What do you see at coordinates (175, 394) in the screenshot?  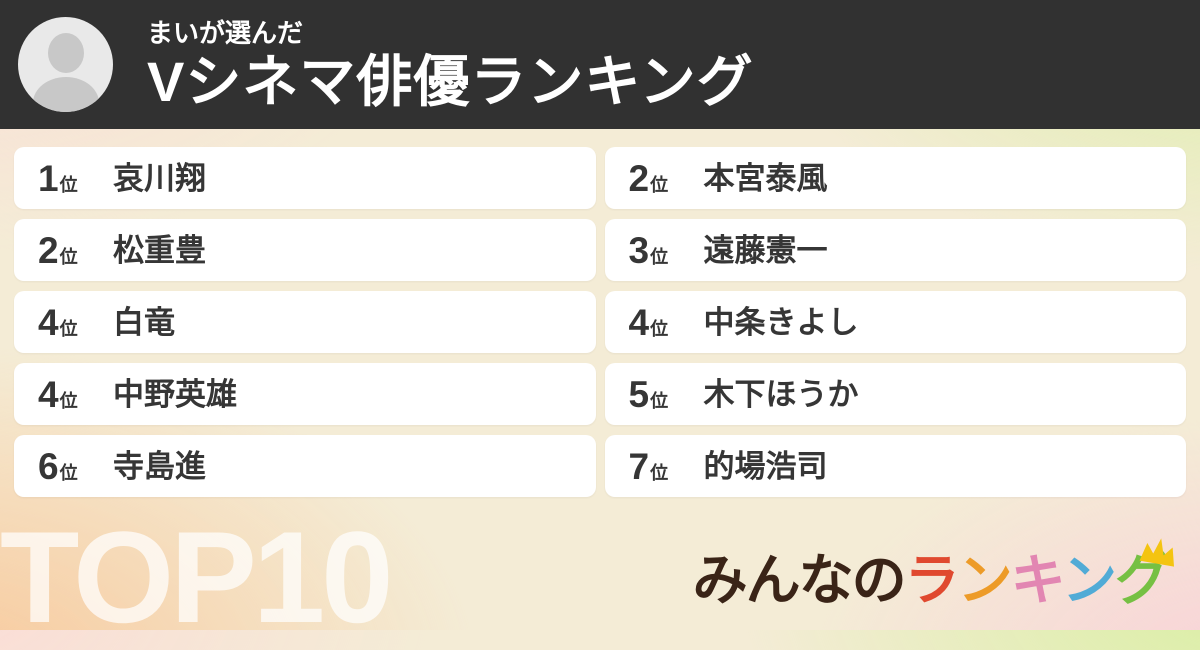 I see `actor-name: 中野英雄` at bounding box center [175, 394].